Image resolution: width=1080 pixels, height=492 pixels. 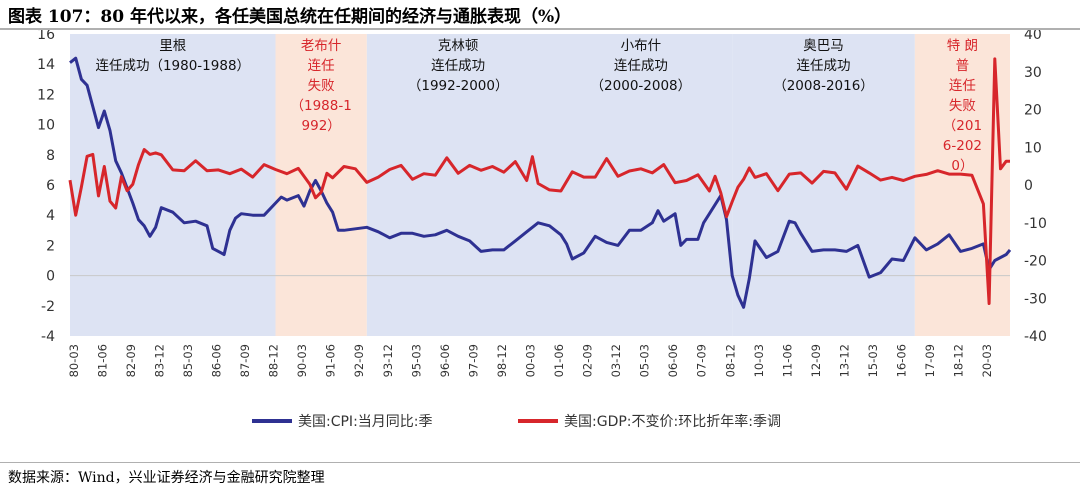 What do you see at coordinates (987, 360) in the screenshot?
I see `x-tick-label: 20-03` at bounding box center [987, 360].